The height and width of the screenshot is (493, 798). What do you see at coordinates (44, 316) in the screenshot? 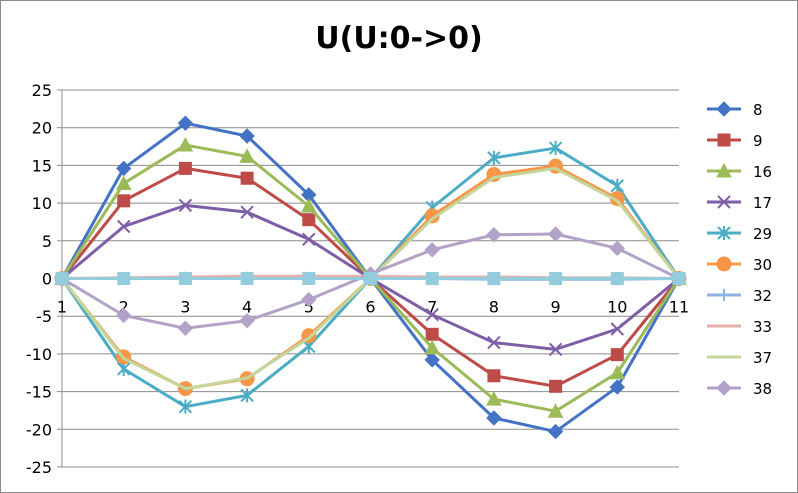
I see `y-tick-label: -5` at bounding box center [44, 316].